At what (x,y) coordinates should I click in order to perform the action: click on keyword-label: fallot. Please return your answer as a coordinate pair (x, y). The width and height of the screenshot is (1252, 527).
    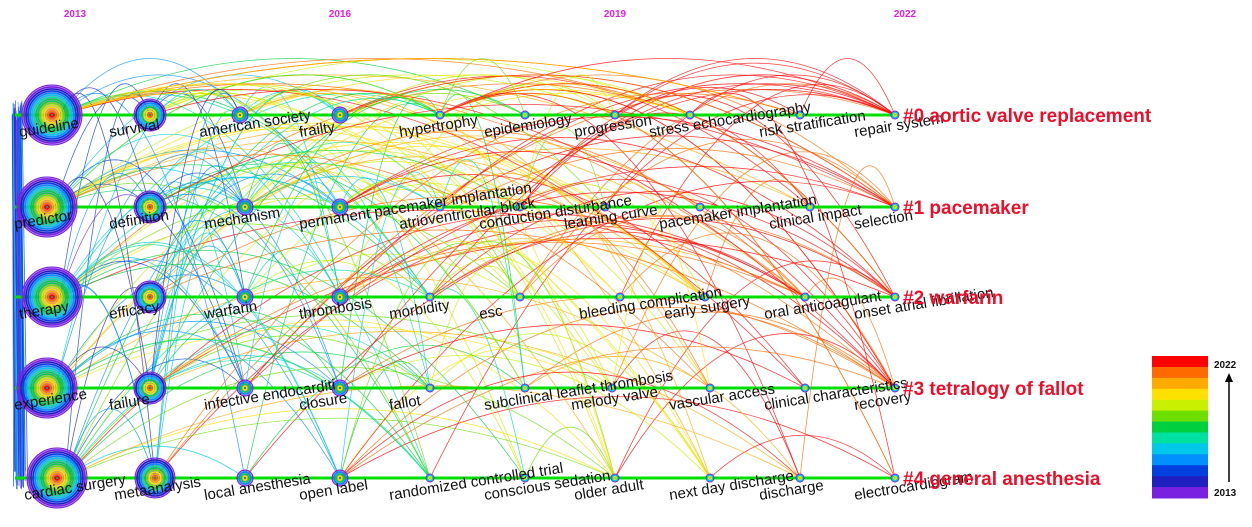
    Looking at the image, I should click on (405, 403).